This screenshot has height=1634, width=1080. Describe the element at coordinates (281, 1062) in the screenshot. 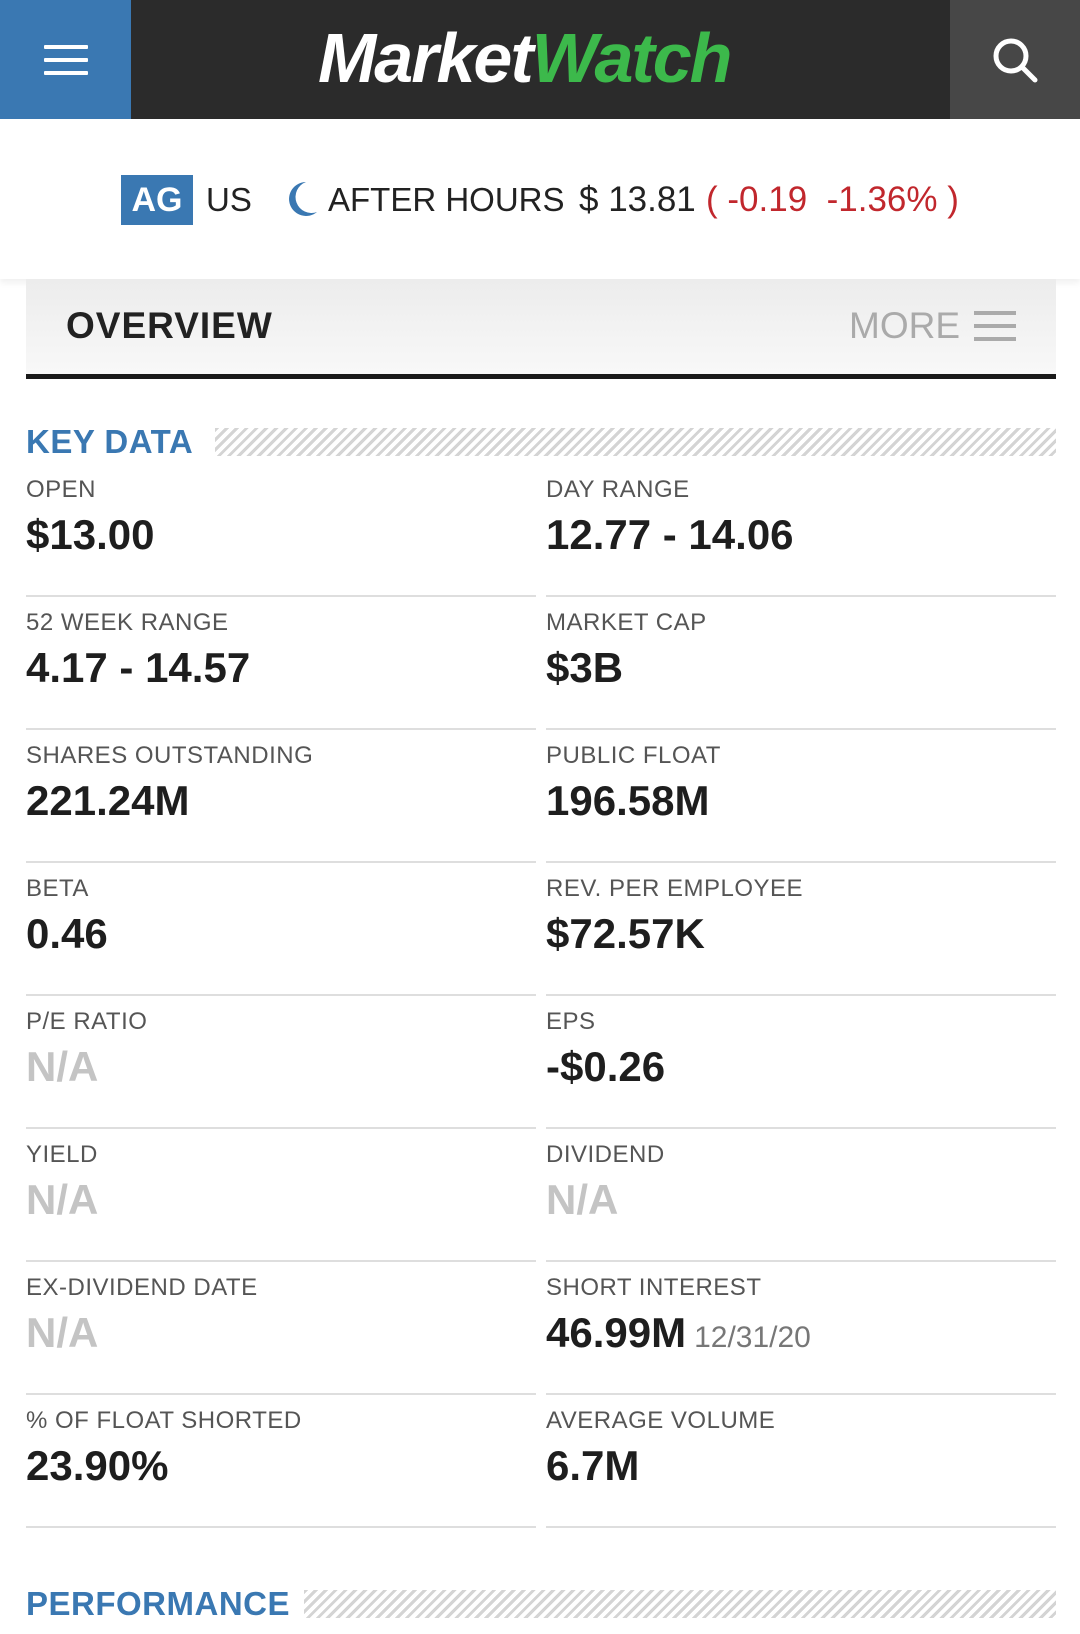

I see `key-data-item: P/E RATIO N/A` at that location.